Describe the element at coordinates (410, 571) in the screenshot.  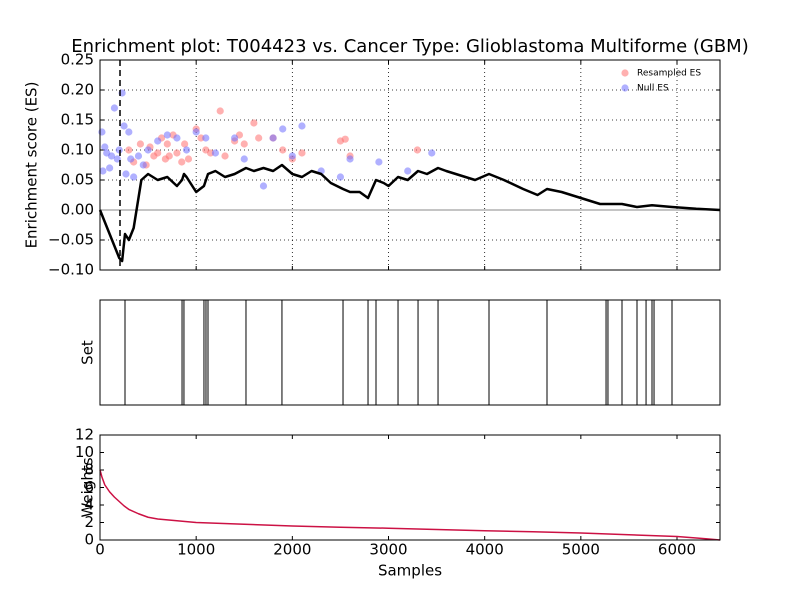
I see `x-axis-label: Samples` at that location.